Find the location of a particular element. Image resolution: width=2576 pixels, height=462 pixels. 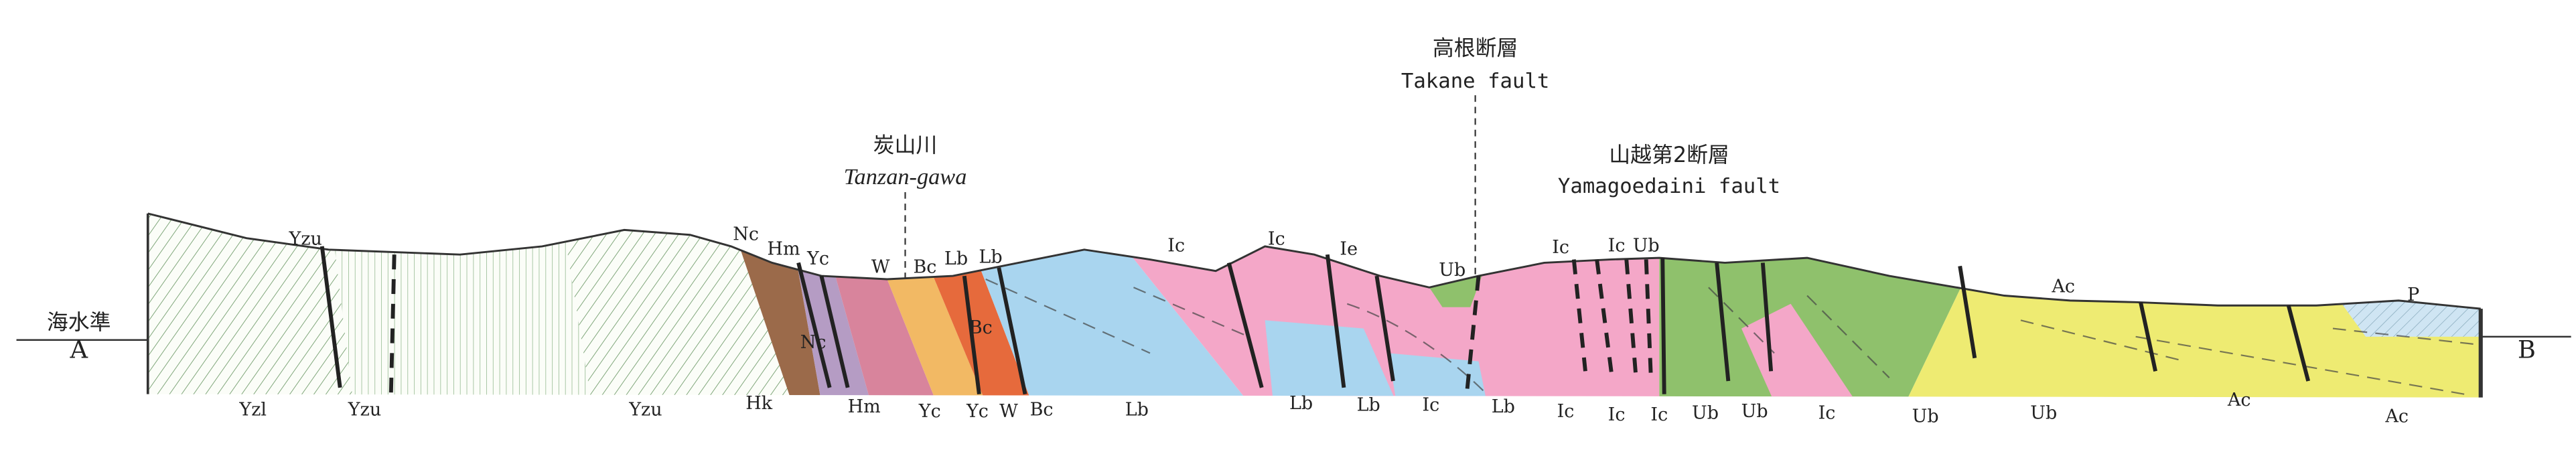

unit-label: Hk is located at coordinates (759, 403).